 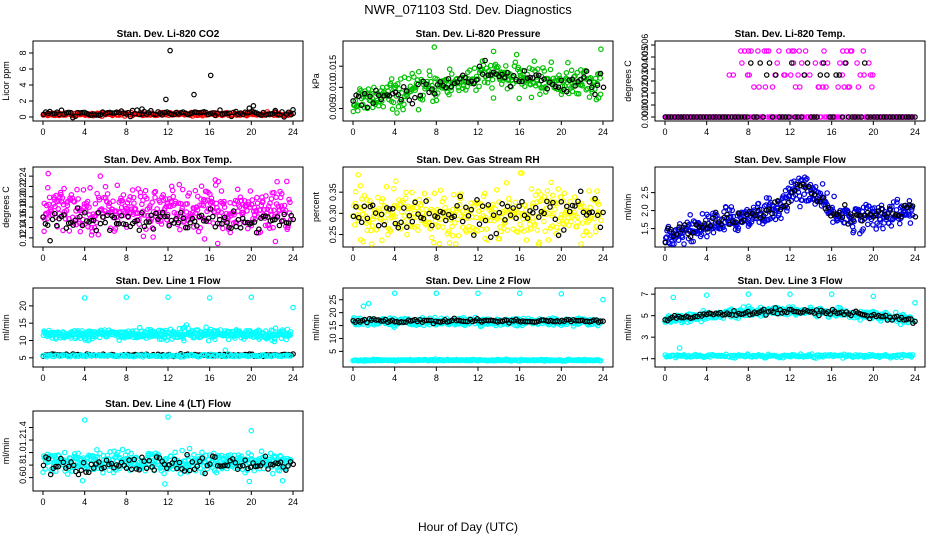 What do you see at coordinates (168, 160) in the screenshot?
I see `panel-title: Stan. Dev. Amb. Box Temp.` at bounding box center [168, 160].